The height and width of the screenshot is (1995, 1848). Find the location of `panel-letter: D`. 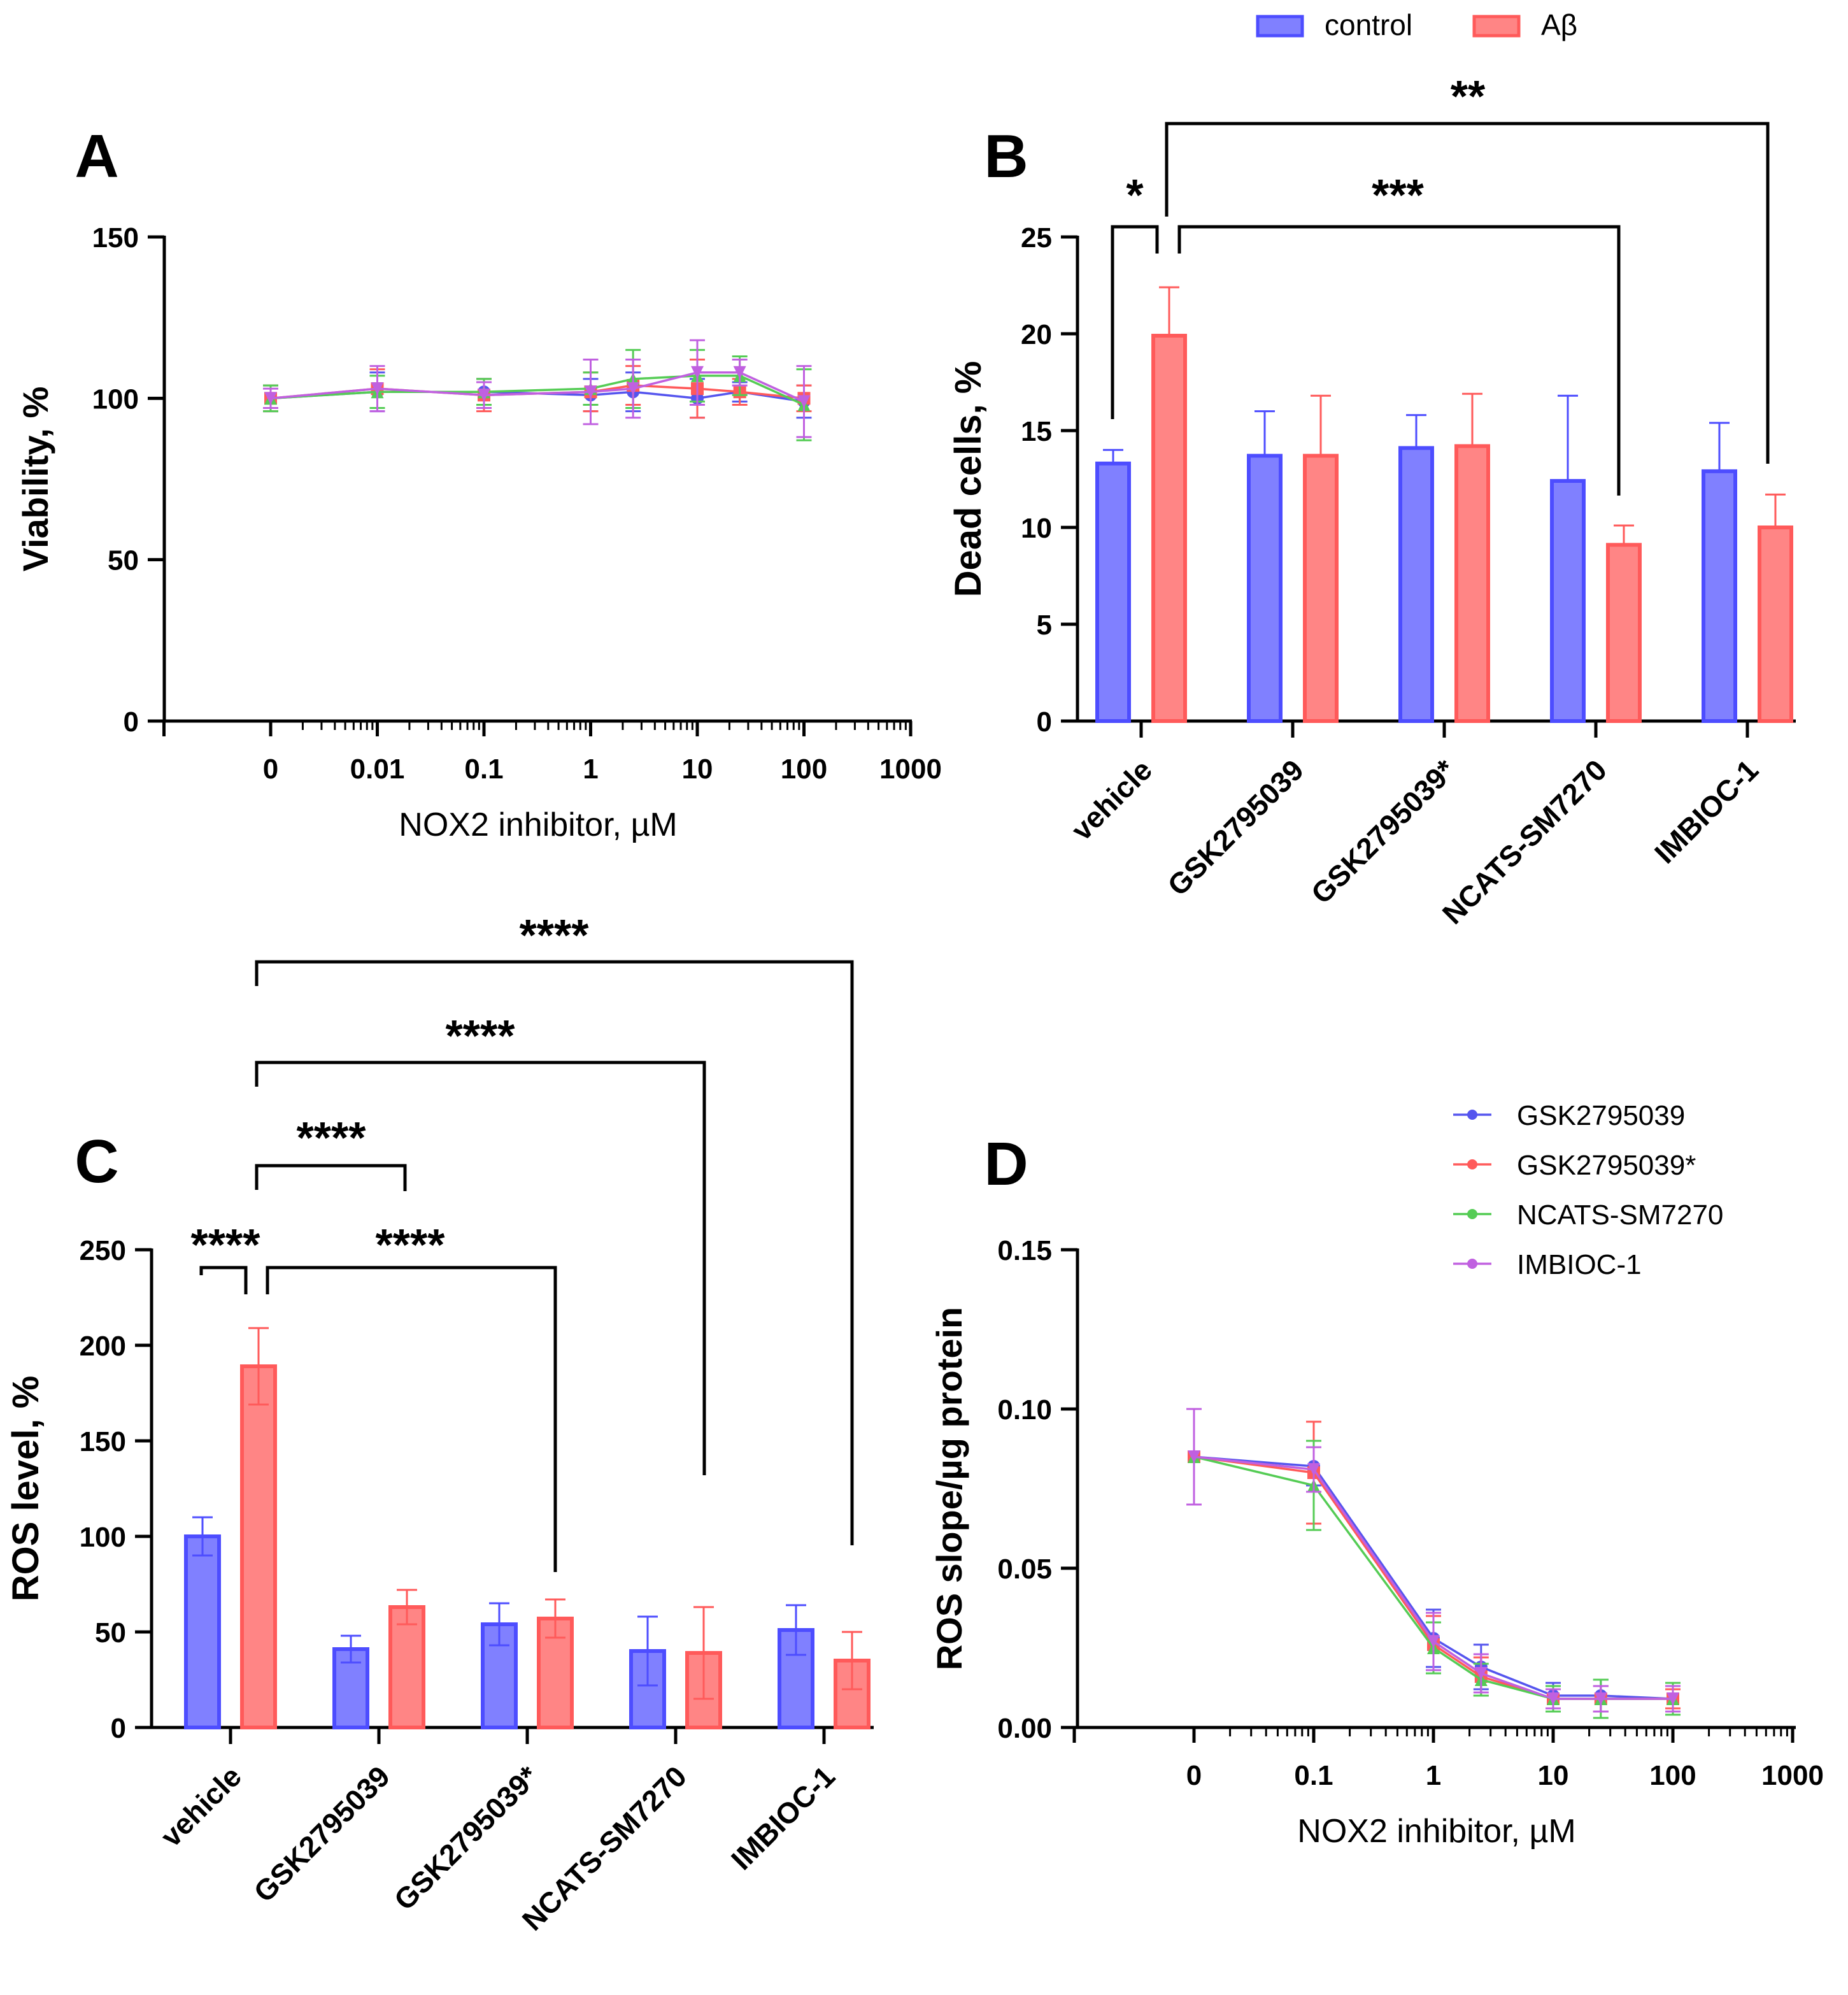

panel-letter: D is located at coordinates (1006, 1164).